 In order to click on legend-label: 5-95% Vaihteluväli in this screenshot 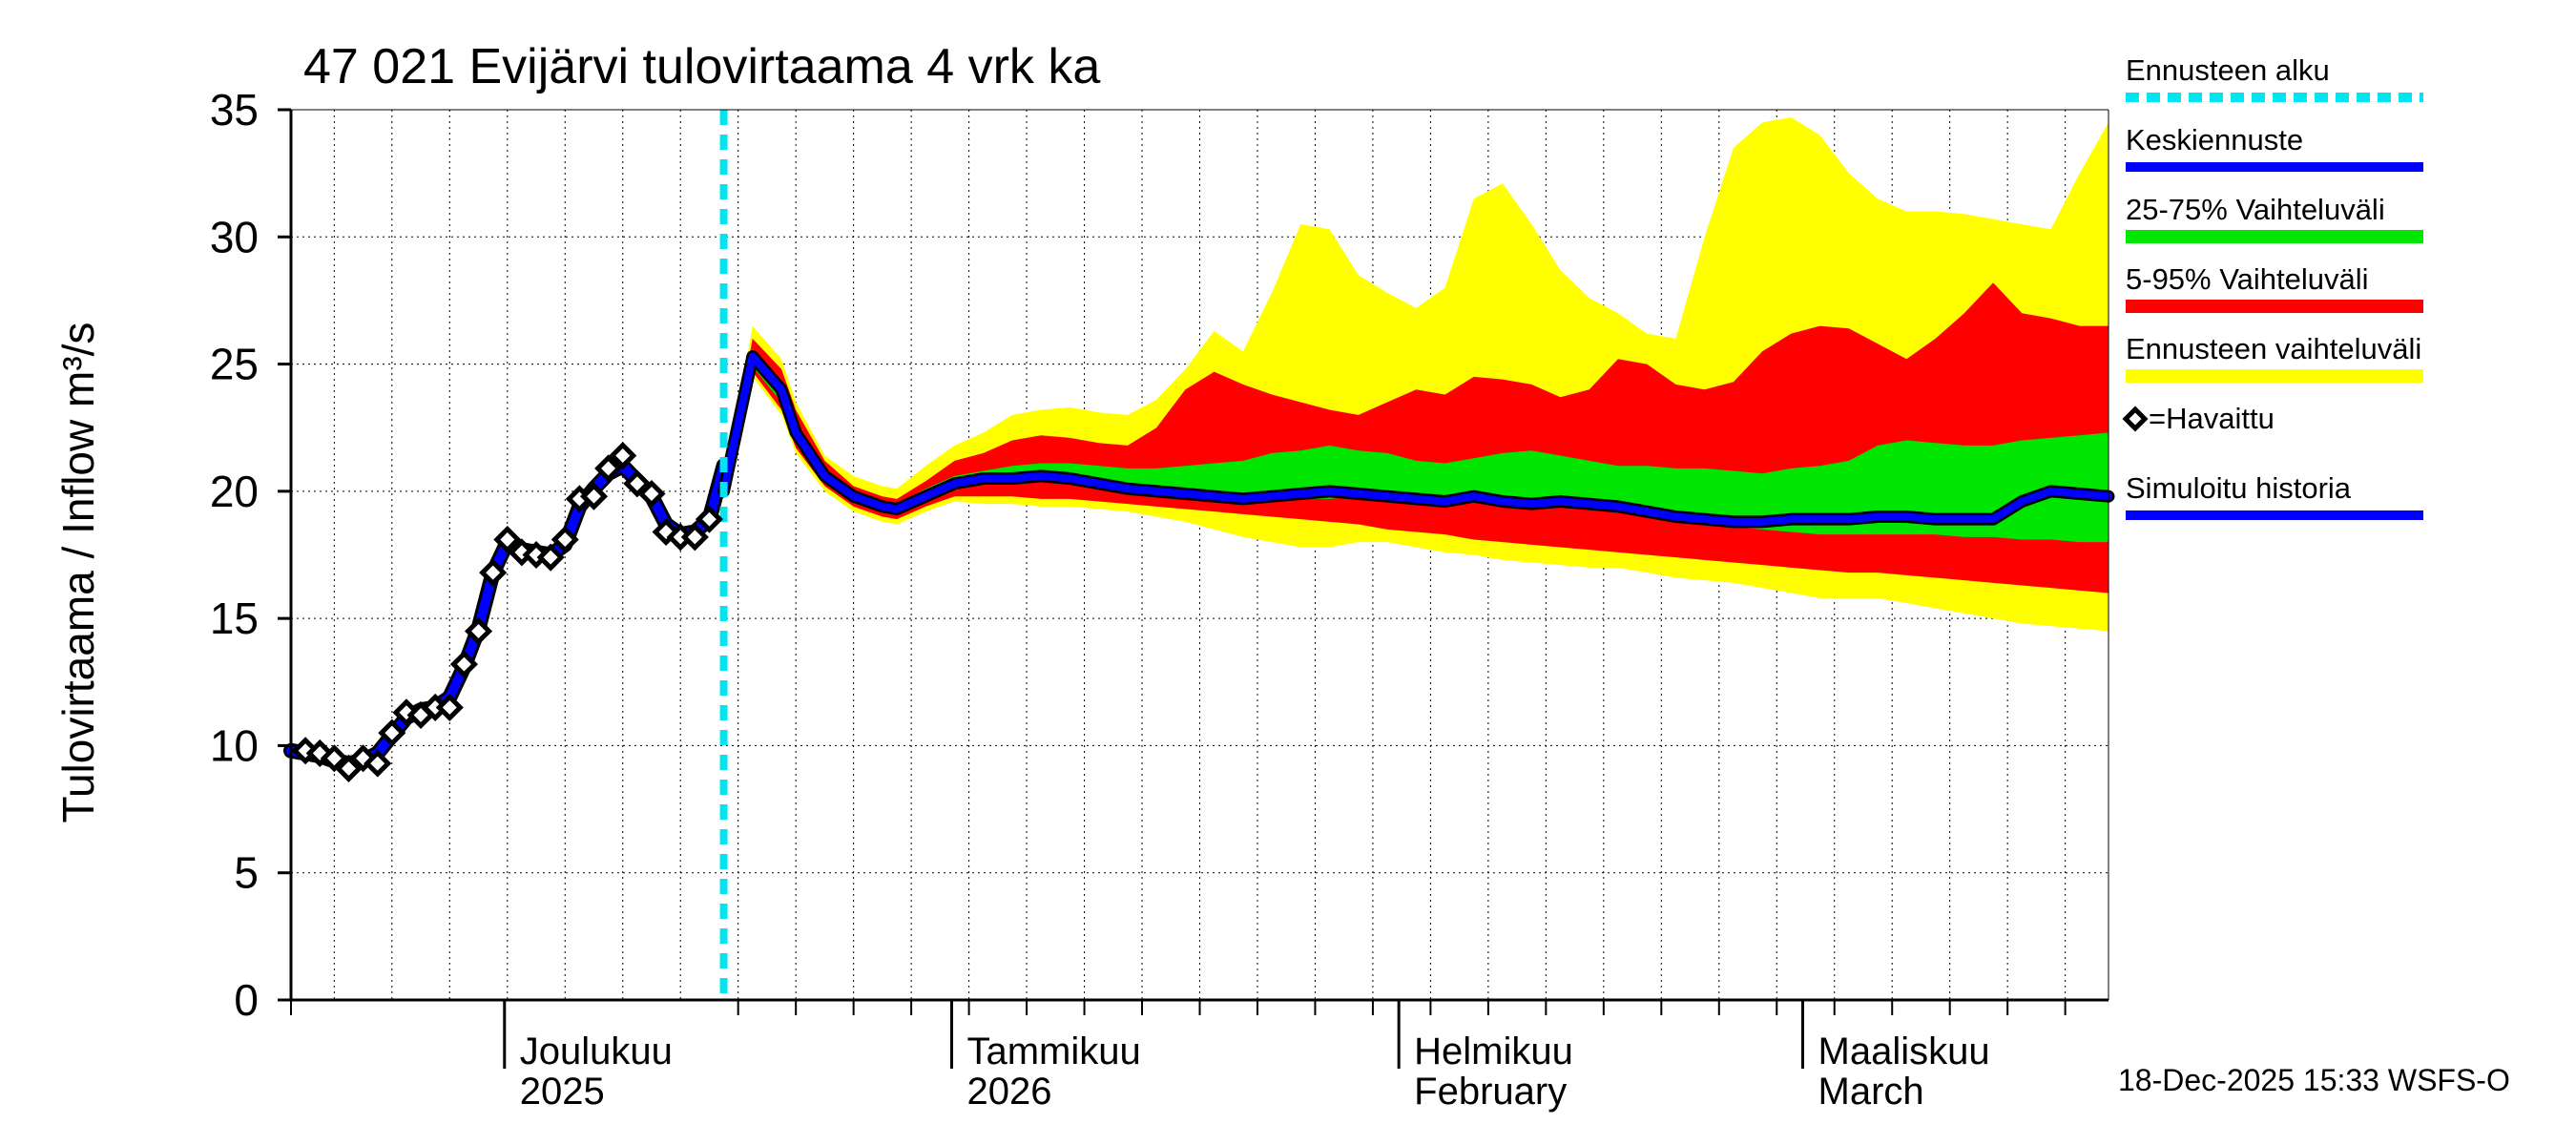, I will do `click(2247, 279)`.